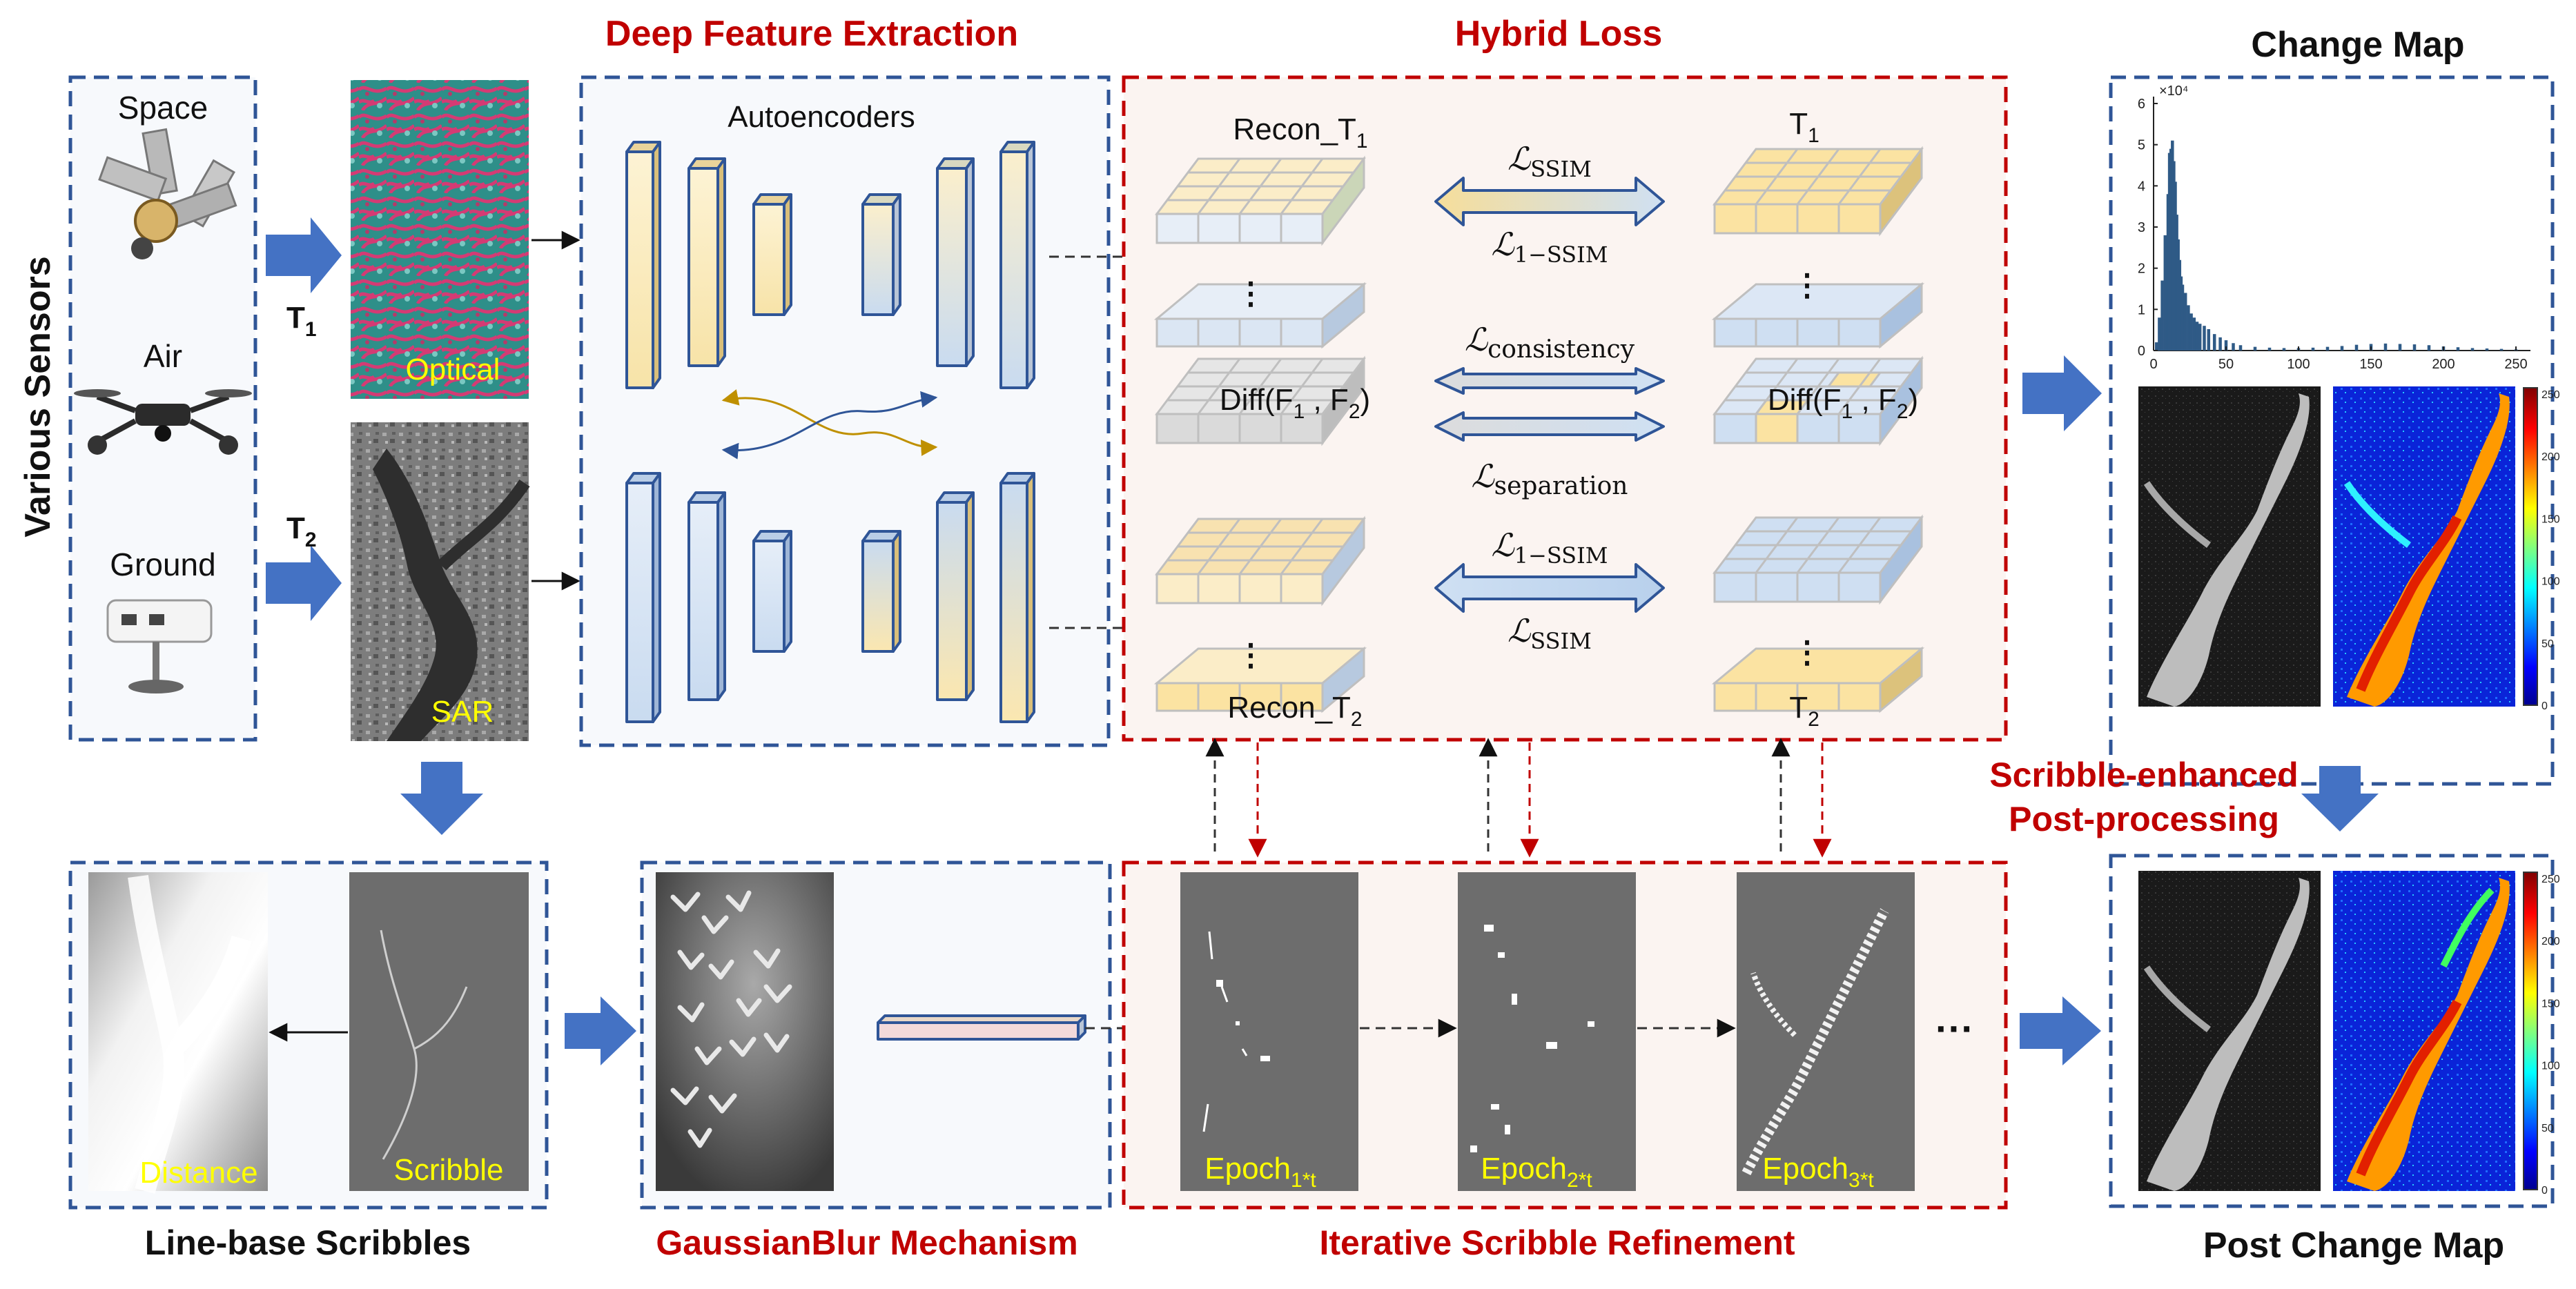  Describe the element at coordinates (1536, 1172) in the screenshot. I see `epoch-2-label: Epoch2*t` at that location.